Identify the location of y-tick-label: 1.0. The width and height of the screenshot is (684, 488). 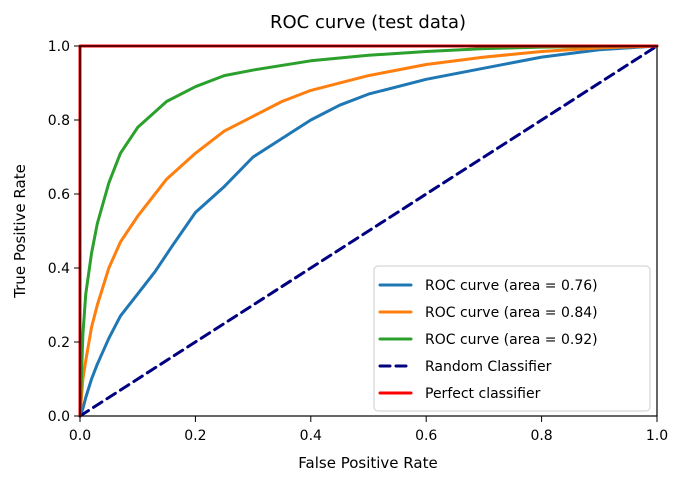
(59, 47).